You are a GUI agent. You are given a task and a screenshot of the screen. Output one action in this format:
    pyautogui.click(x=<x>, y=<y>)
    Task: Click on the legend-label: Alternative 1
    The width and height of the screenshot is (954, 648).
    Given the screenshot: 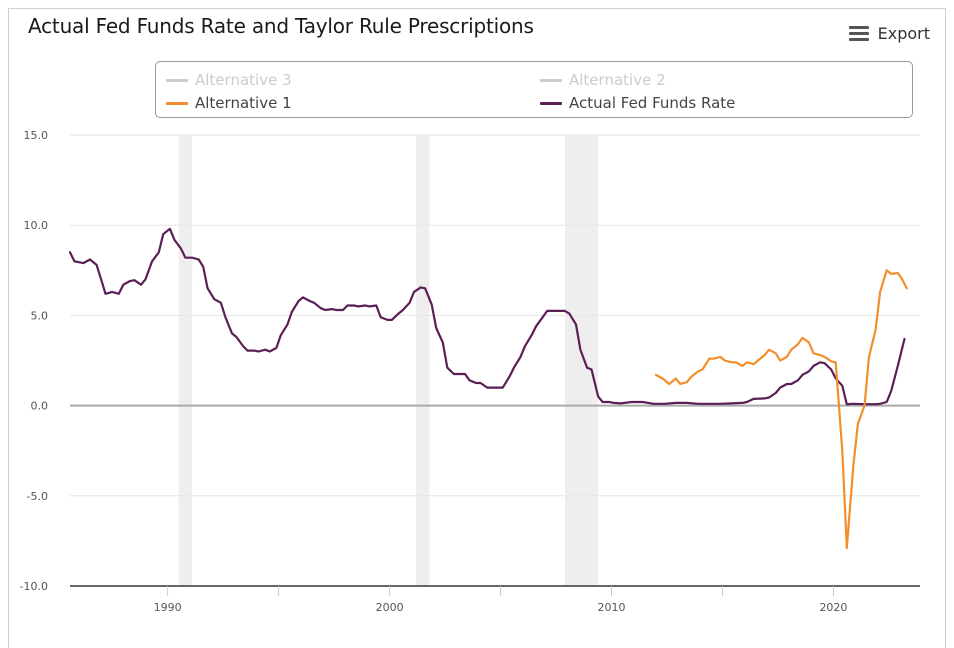 What is the action you would take?
    pyautogui.click(x=243, y=103)
    